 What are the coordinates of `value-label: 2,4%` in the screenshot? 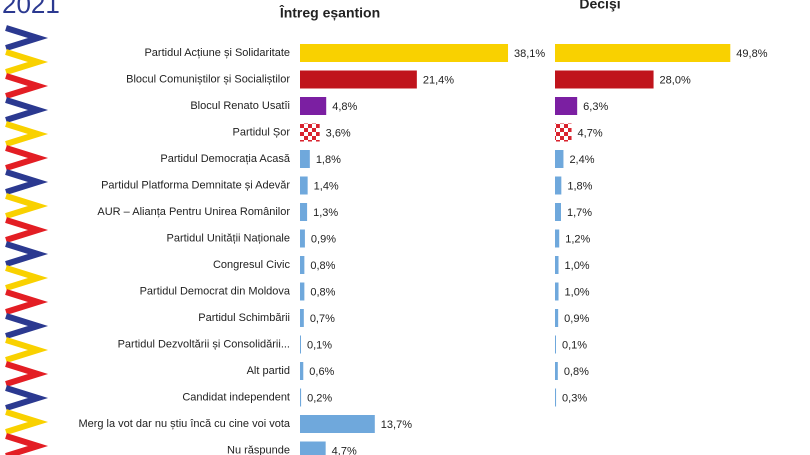 It's located at (581, 160).